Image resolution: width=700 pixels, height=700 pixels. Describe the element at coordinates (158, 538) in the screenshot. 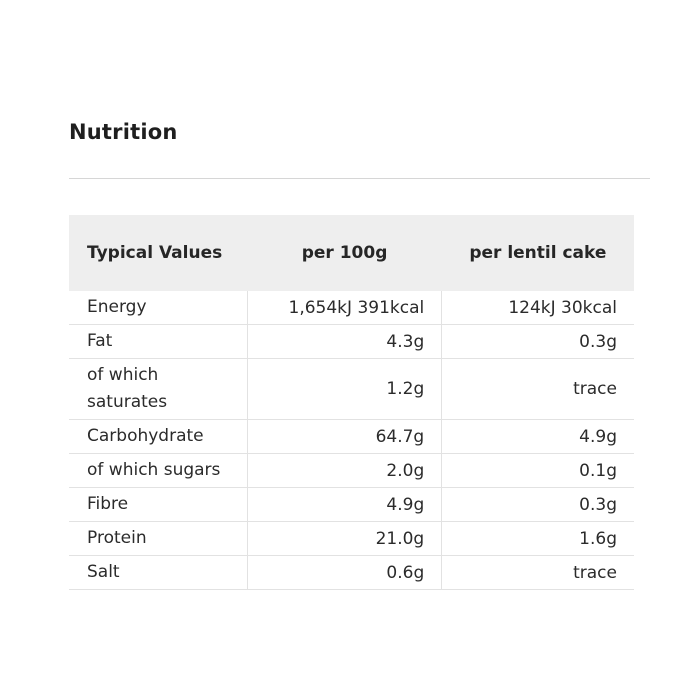

I see `row-label: Protein` at that location.